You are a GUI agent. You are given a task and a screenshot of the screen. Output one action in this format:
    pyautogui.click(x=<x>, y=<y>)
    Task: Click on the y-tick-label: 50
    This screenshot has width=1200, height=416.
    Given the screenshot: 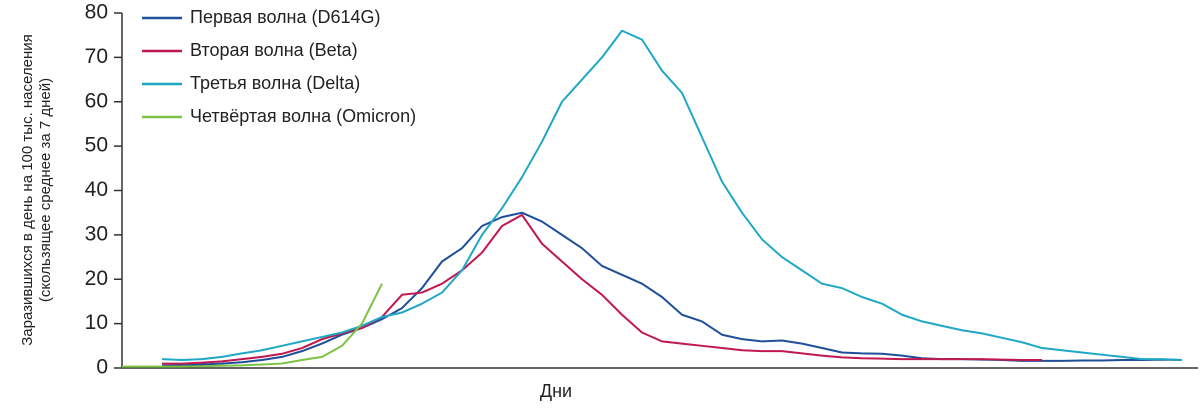 What is the action you would take?
    pyautogui.click(x=96, y=145)
    